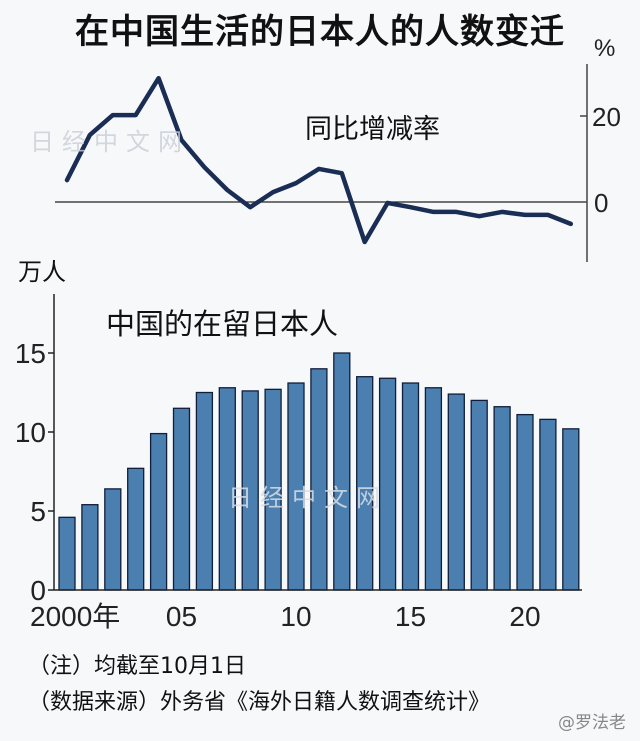 The image size is (640, 741). Describe the element at coordinates (295, 616) in the screenshot. I see `x-tick-label: 10` at that location.